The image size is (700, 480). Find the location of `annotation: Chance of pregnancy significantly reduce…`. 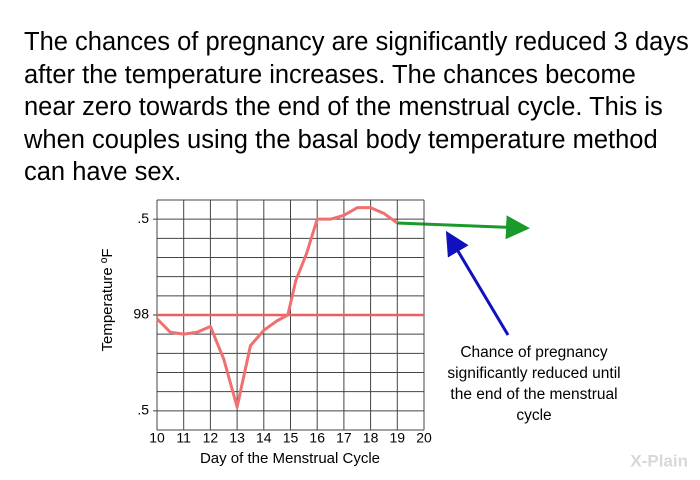

annotation: Chance of pregnancy significantly reduce… is located at coordinates (534, 384).